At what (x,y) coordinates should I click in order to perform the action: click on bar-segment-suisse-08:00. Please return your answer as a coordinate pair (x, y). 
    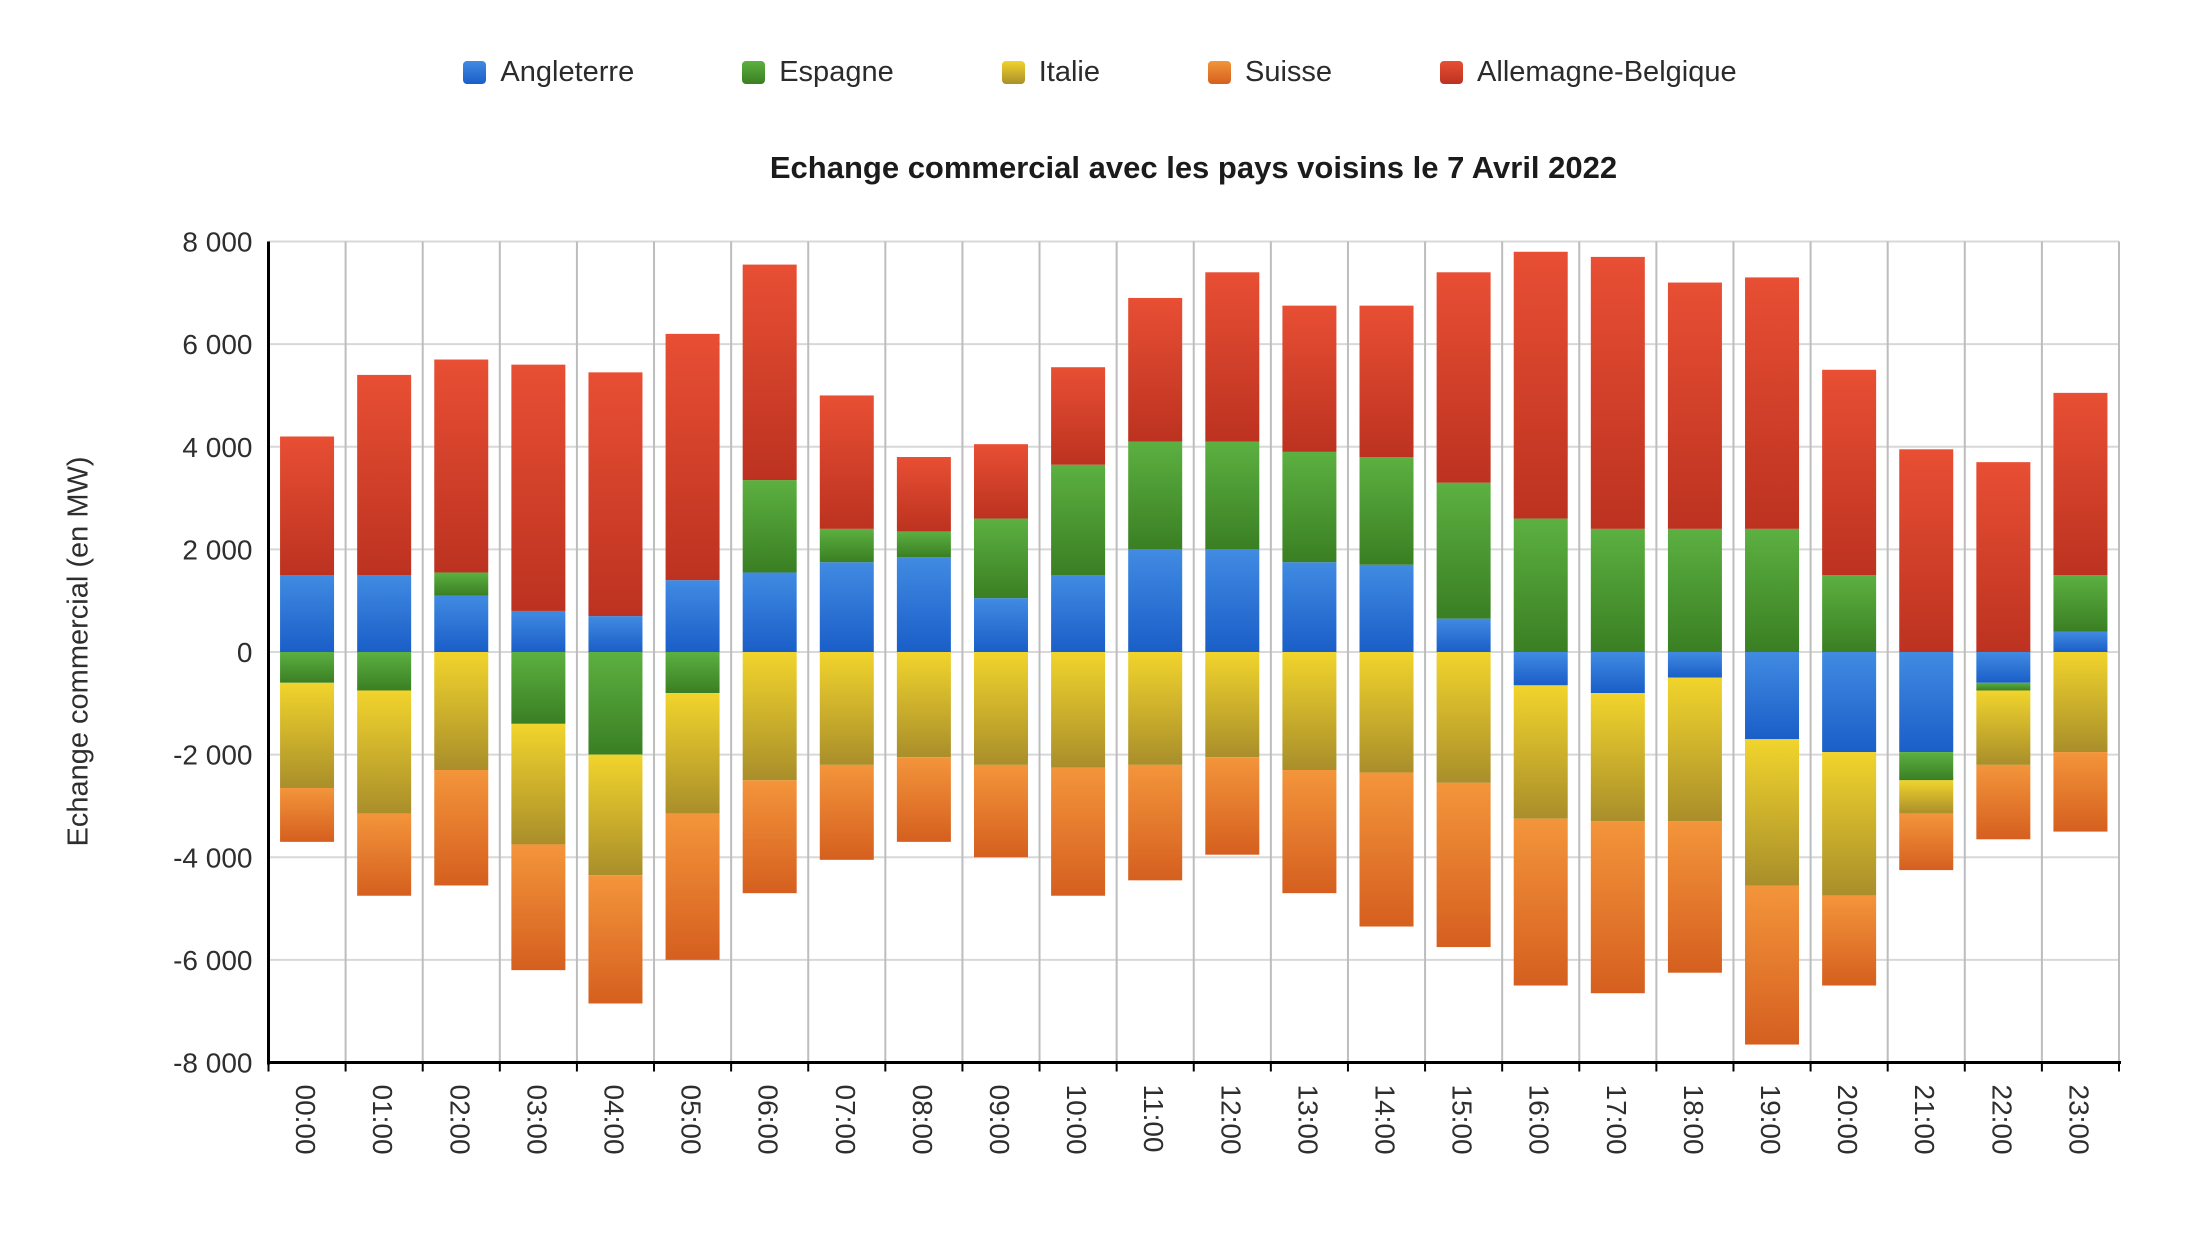
    Looking at the image, I should click on (923, 799).